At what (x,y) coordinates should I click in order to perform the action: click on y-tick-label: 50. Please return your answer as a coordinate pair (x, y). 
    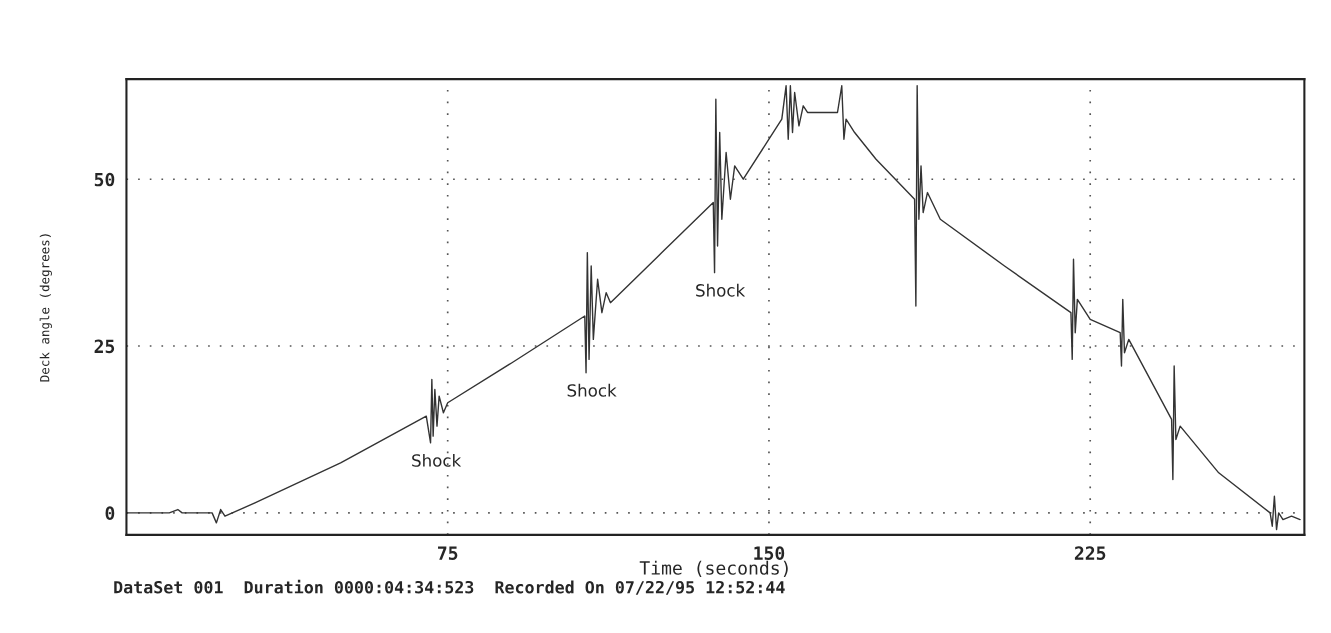
    Looking at the image, I should click on (104, 179).